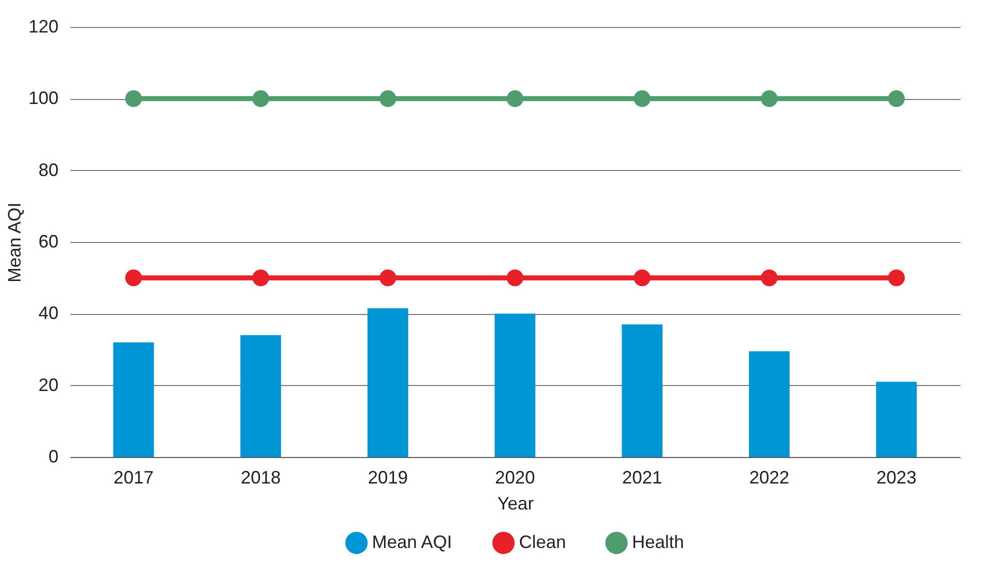 The image size is (998, 566). Describe the element at coordinates (43, 26) in the screenshot. I see `y-tick-label: 120` at that location.